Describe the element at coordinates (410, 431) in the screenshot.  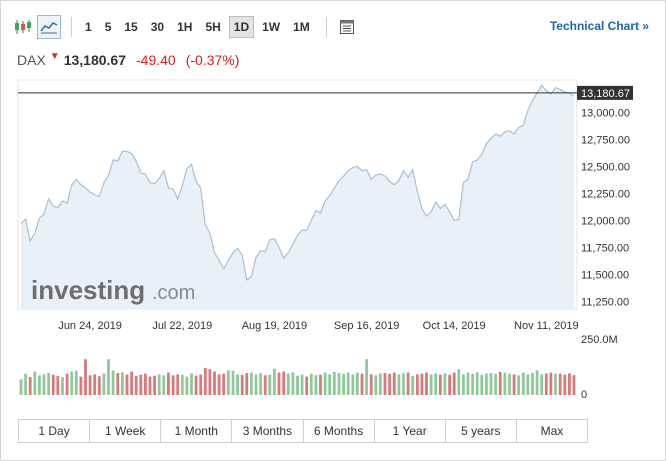
I see `range-button-1-year: 1 Year` at that location.